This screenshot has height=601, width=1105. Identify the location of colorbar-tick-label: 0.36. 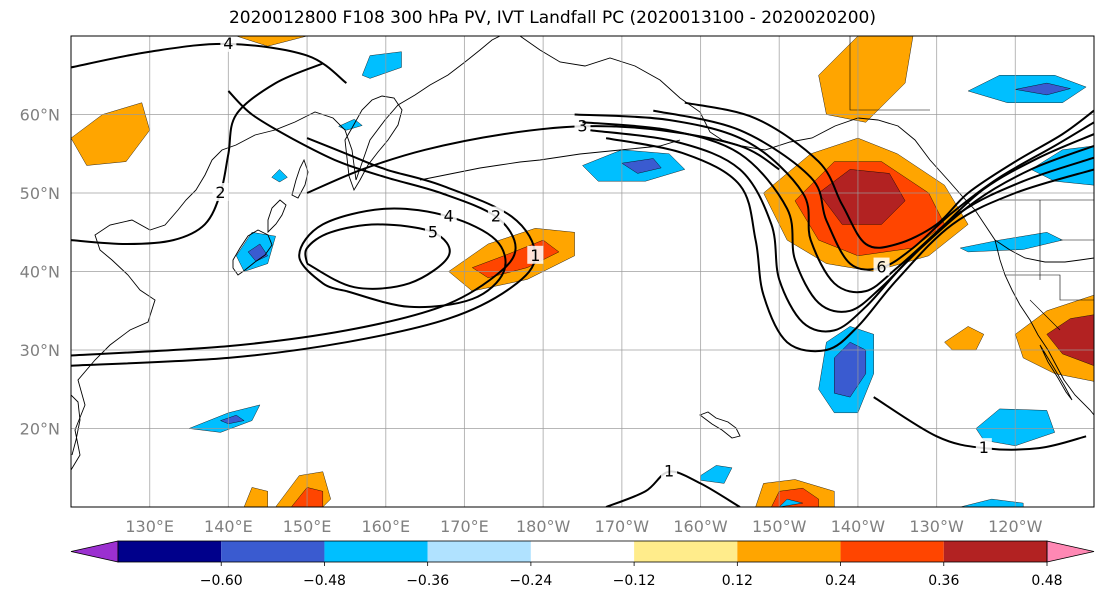
(943, 581).